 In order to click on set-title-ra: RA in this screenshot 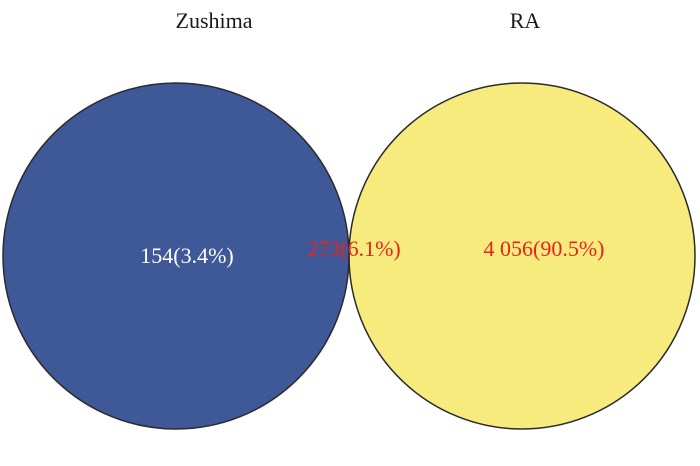, I will do `click(525, 20)`.